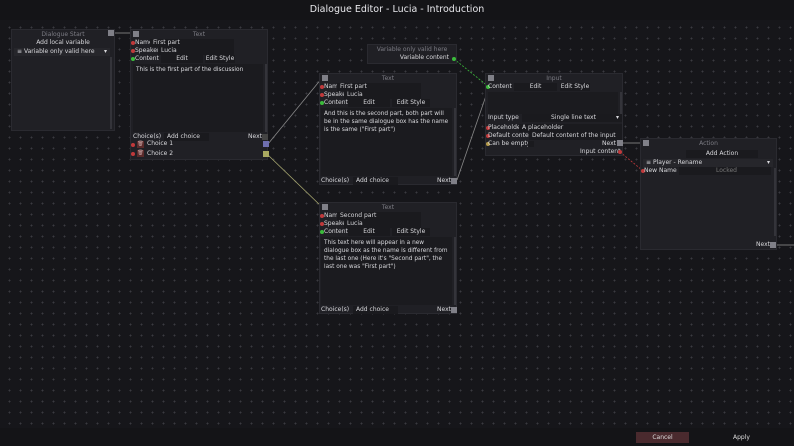  Describe the element at coordinates (773, 245) in the screenshot. I see `action-next-port` at that location.